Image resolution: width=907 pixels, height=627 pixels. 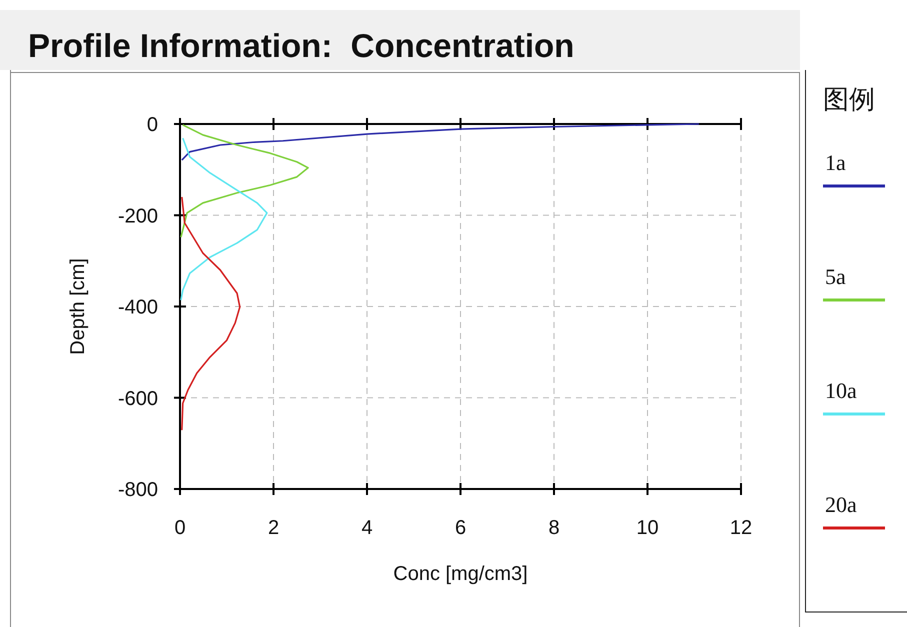 I want to click on x-tick-label: 4, so click(x=367, y=528).